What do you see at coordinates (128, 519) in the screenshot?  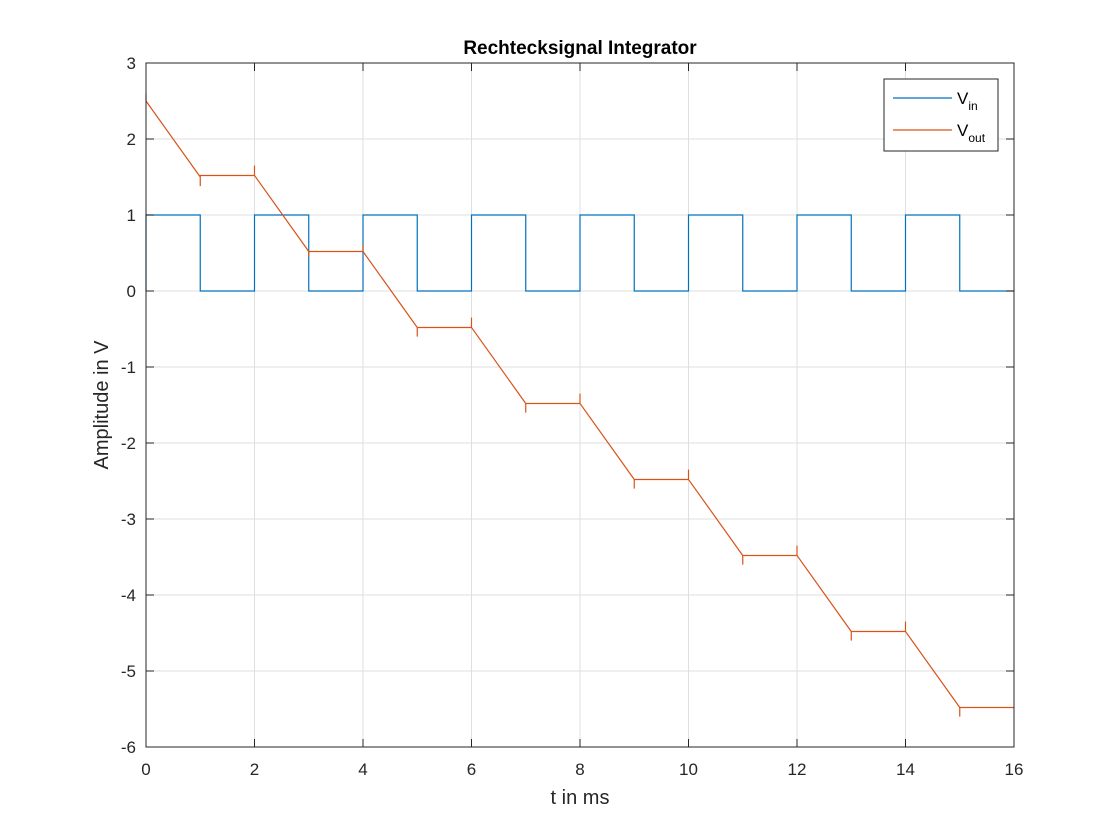 I see `y-tick-label: -3` at bounding box center [128, 519].